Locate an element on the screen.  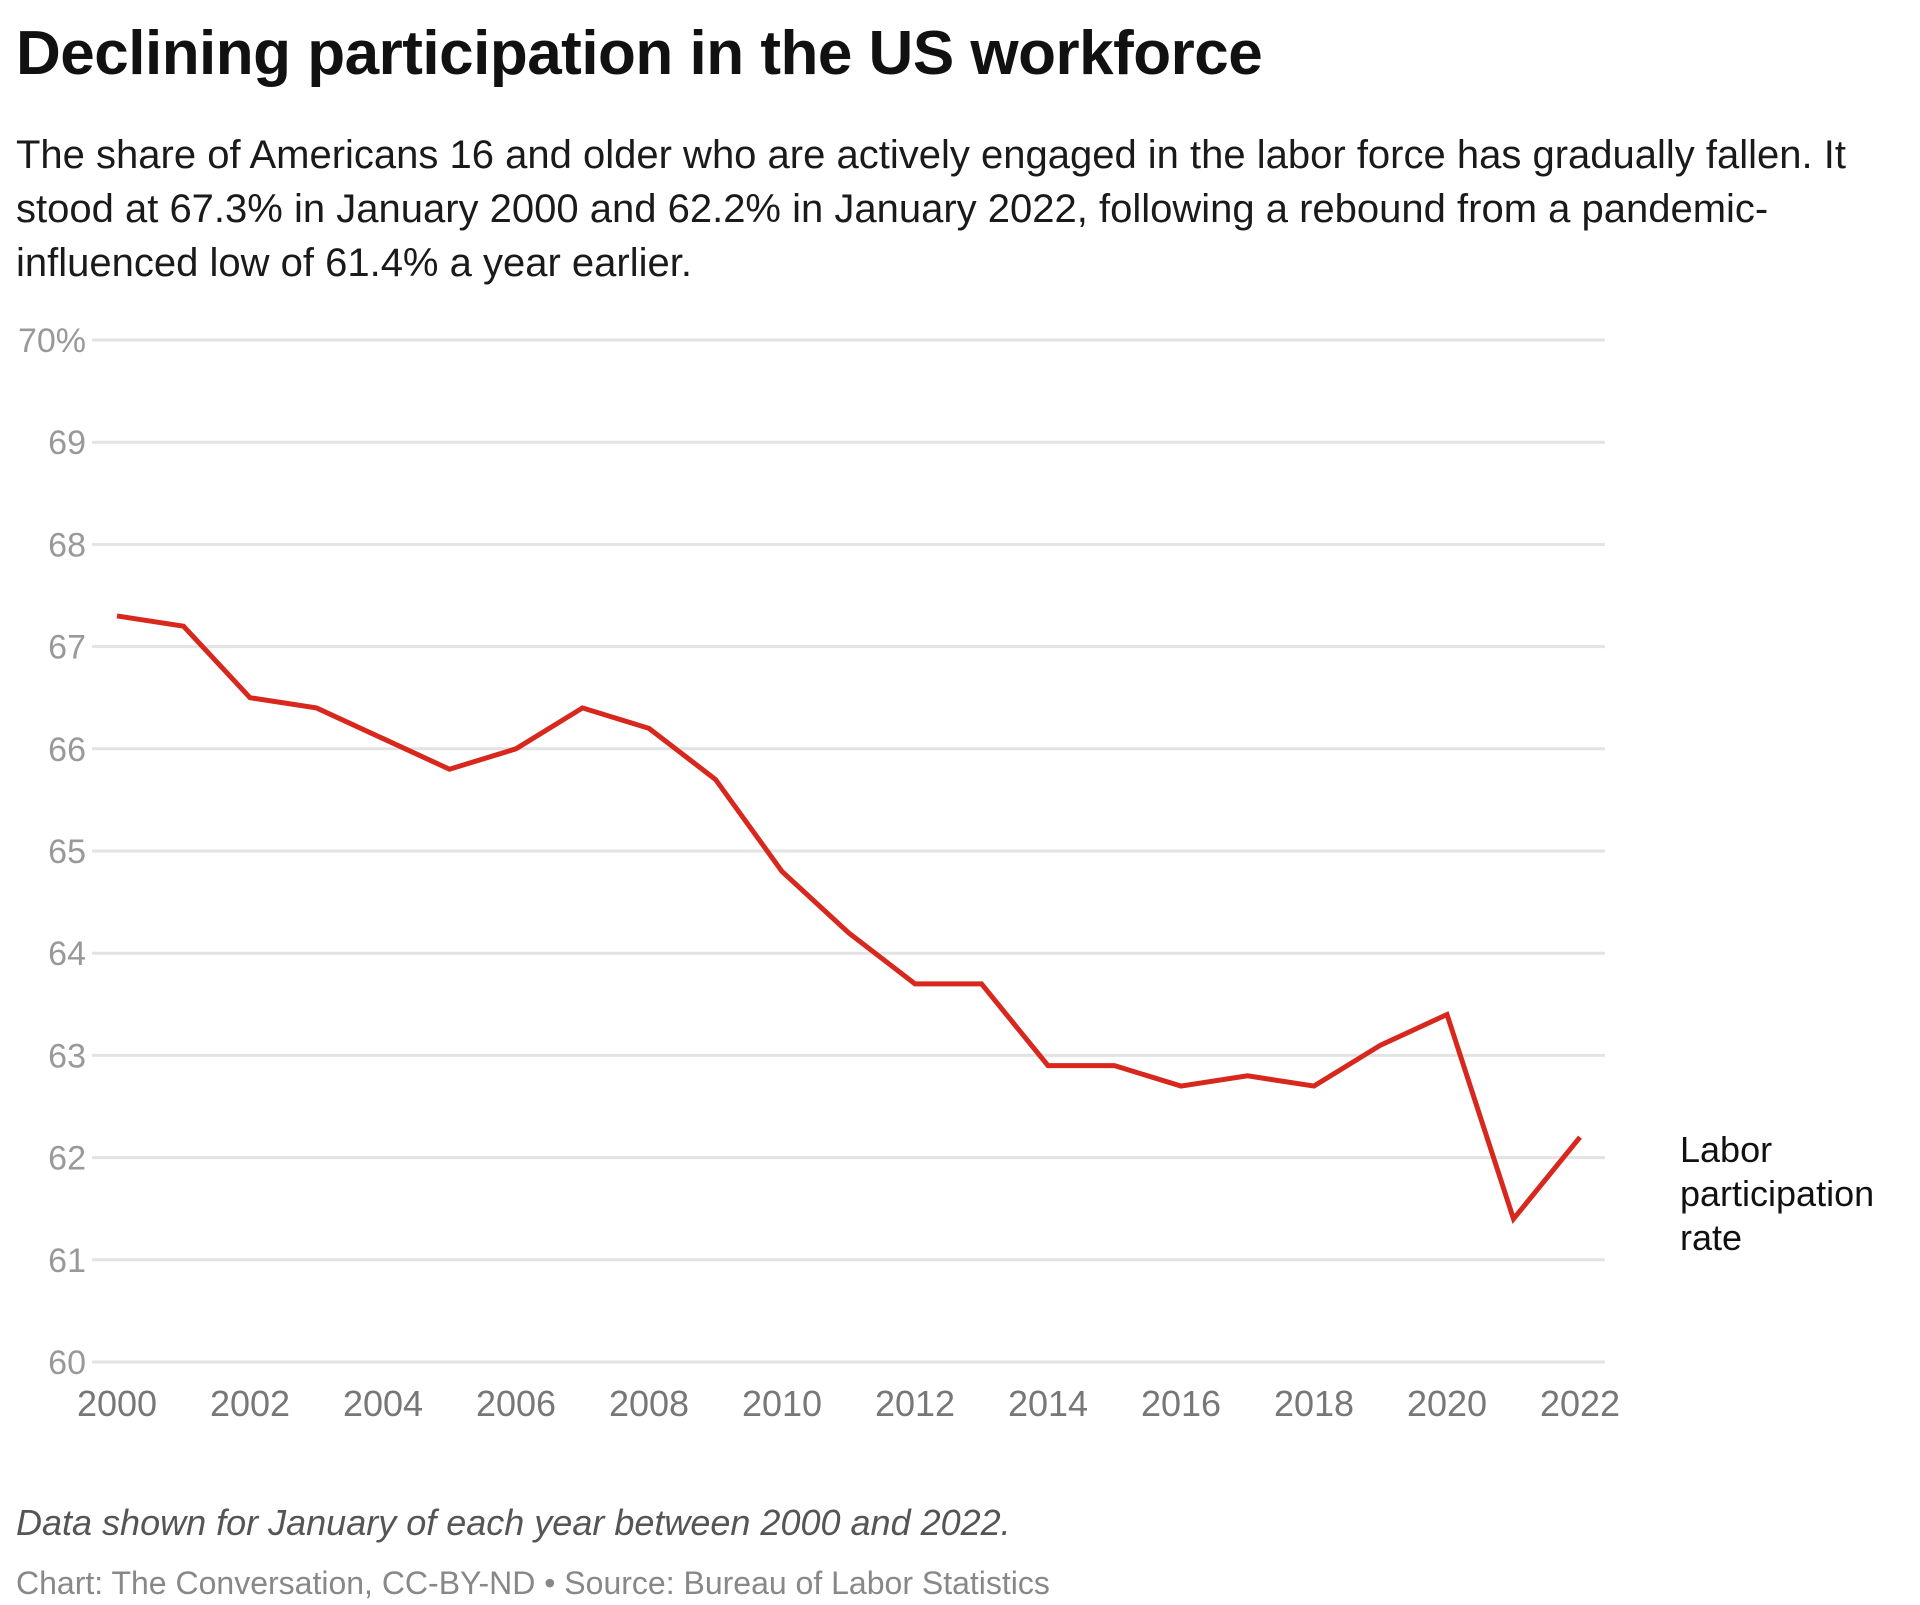
y-tick-label: 65 is located at coordinates (67, 852).